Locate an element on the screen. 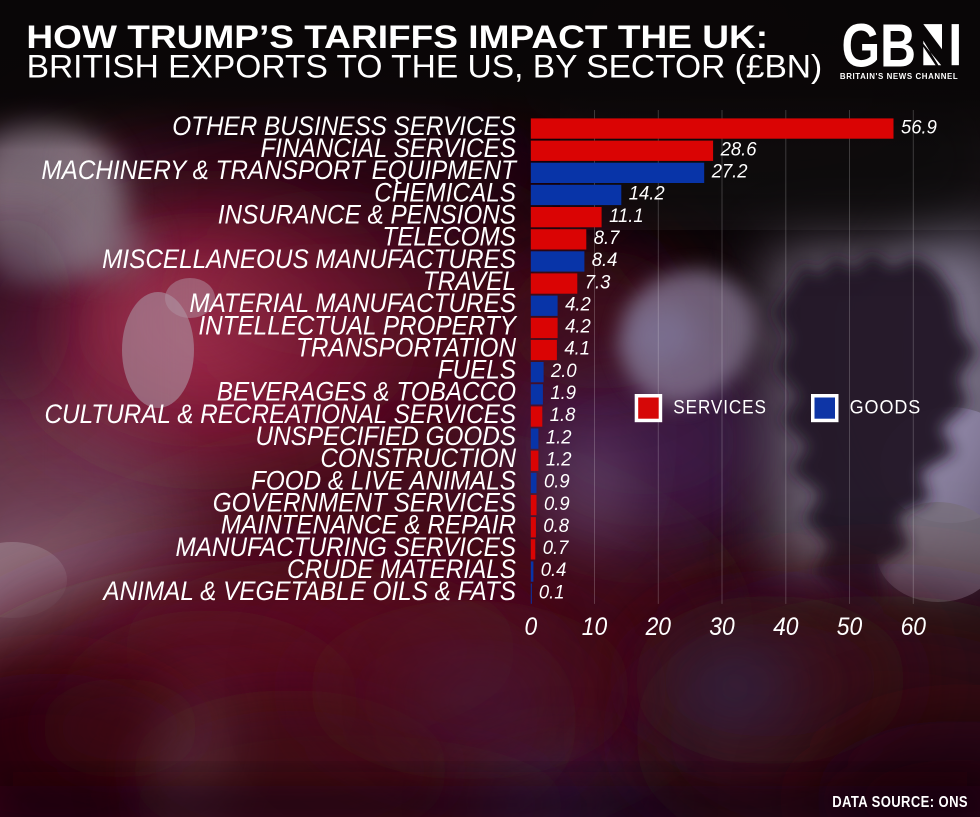  svg-text: 0 is located at coordinates (530, 627).